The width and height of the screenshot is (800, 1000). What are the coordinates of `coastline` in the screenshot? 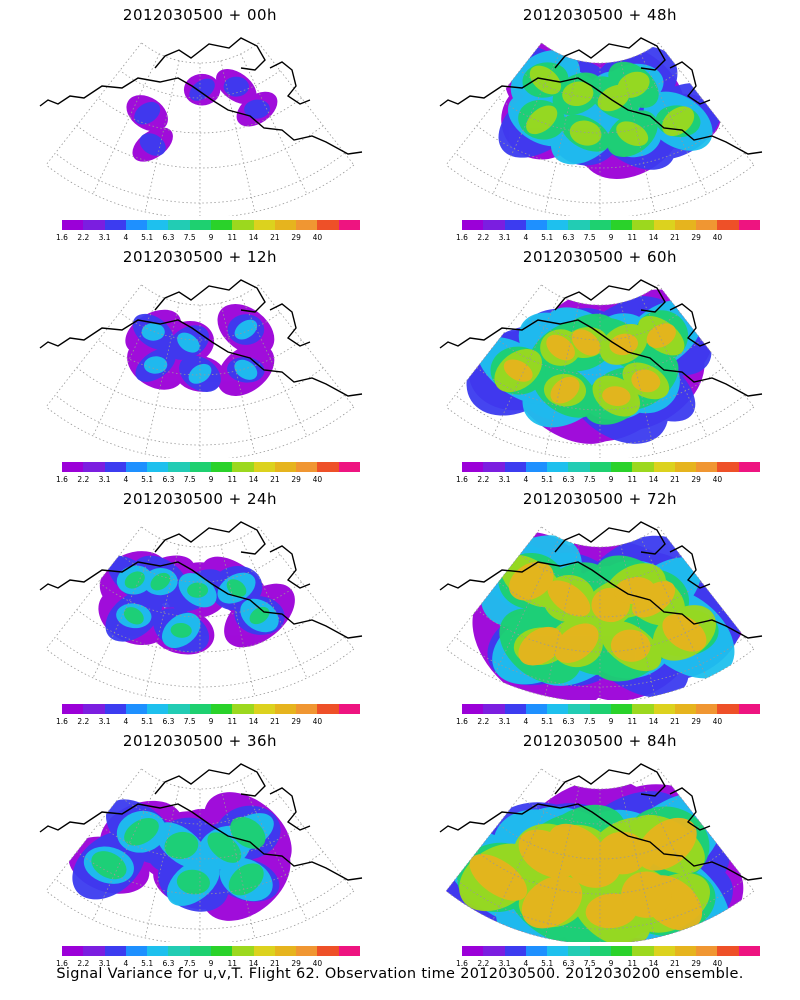 It's located at (601, 338).